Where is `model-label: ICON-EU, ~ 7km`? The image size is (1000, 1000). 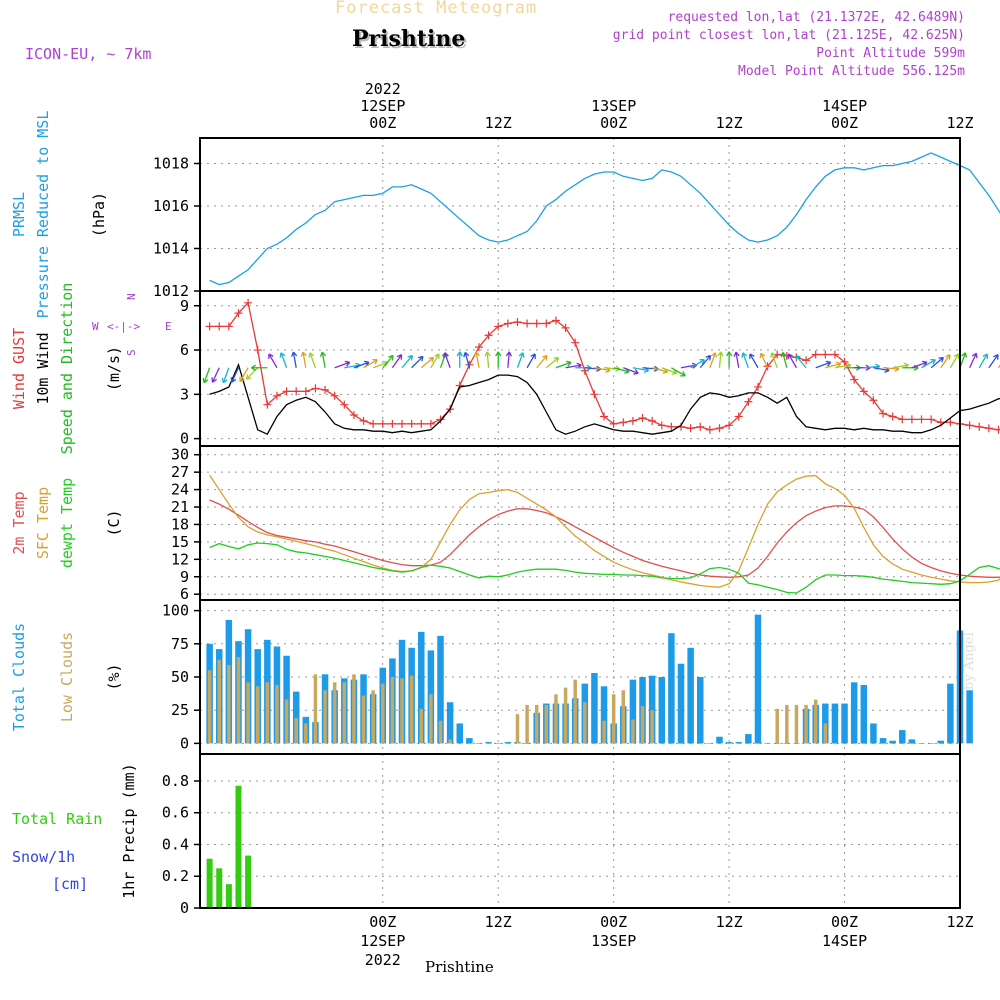
model-label: ICON-EU, ~ 7km is located at coordinates (88, 54).